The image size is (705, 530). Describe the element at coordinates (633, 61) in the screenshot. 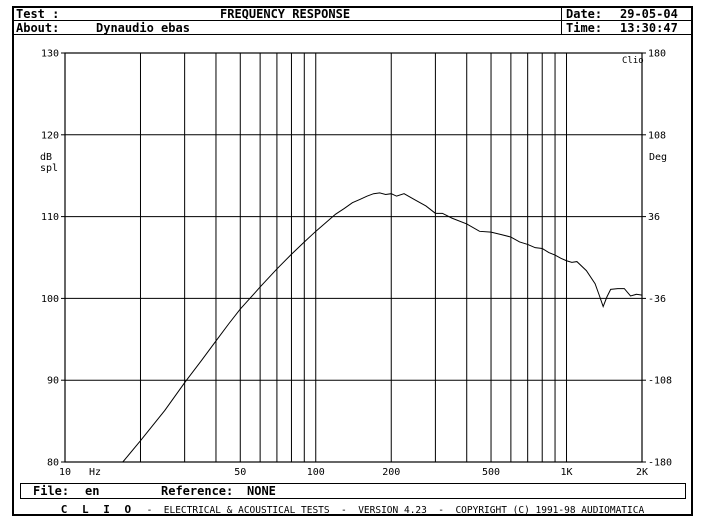

I see `corner-label: Clio` at that location.